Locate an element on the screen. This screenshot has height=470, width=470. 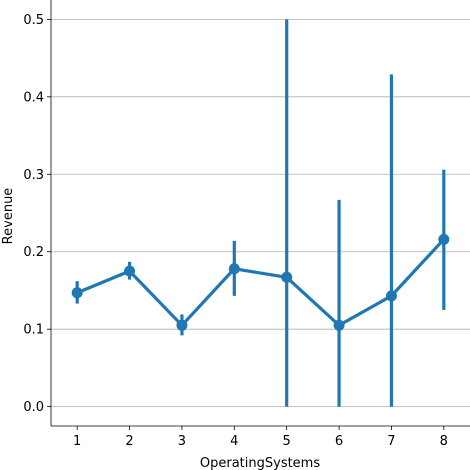
y-tick-label: 0.5 is located at coordinates (33, 20).